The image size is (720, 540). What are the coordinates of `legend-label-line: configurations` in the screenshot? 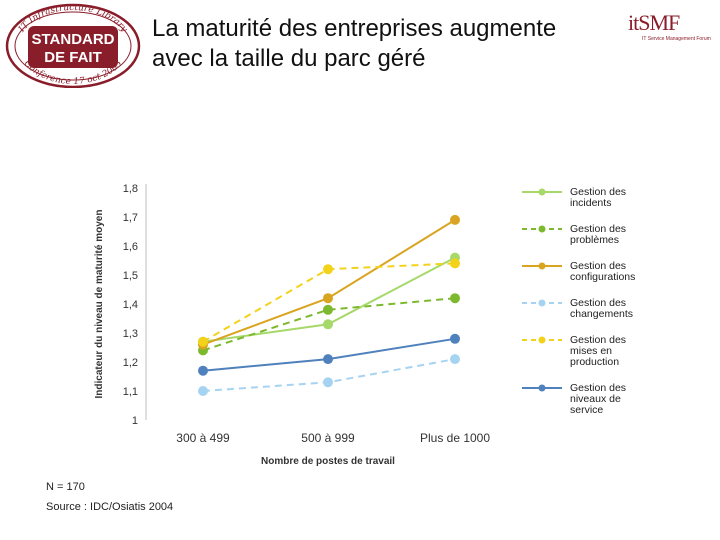 It's located at (602, 277).